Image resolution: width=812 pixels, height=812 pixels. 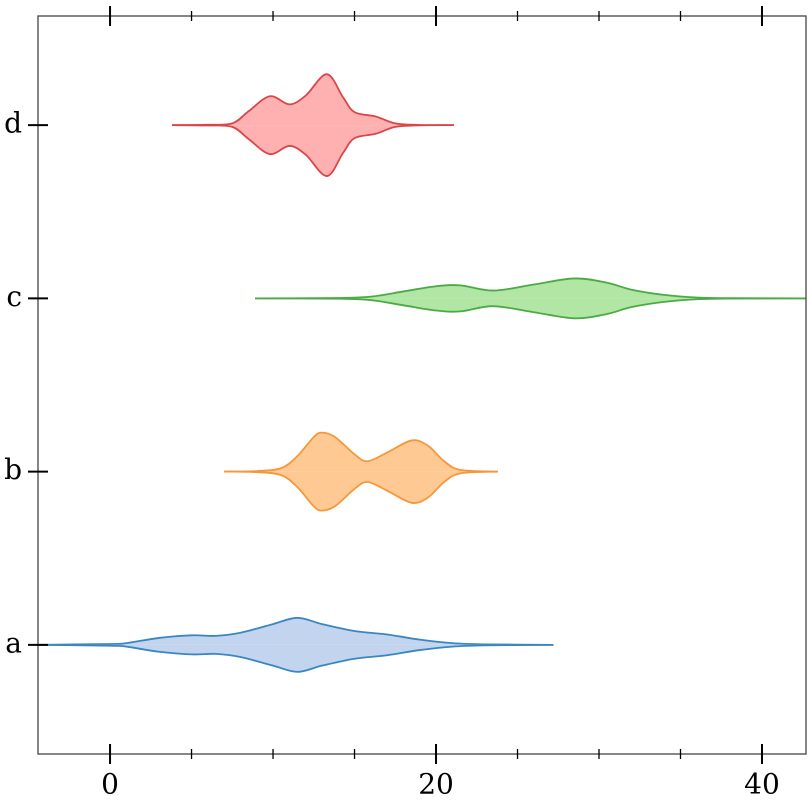 I want to click on x-tick-label: 0, so click(x=110, y=784).